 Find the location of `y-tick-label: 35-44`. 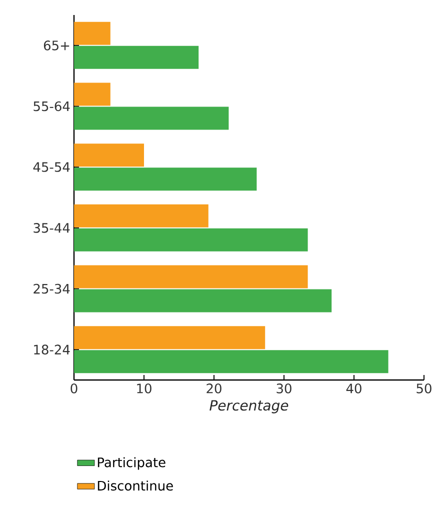

y-tick-label: 35-44 is located at coordinates (52, 228).